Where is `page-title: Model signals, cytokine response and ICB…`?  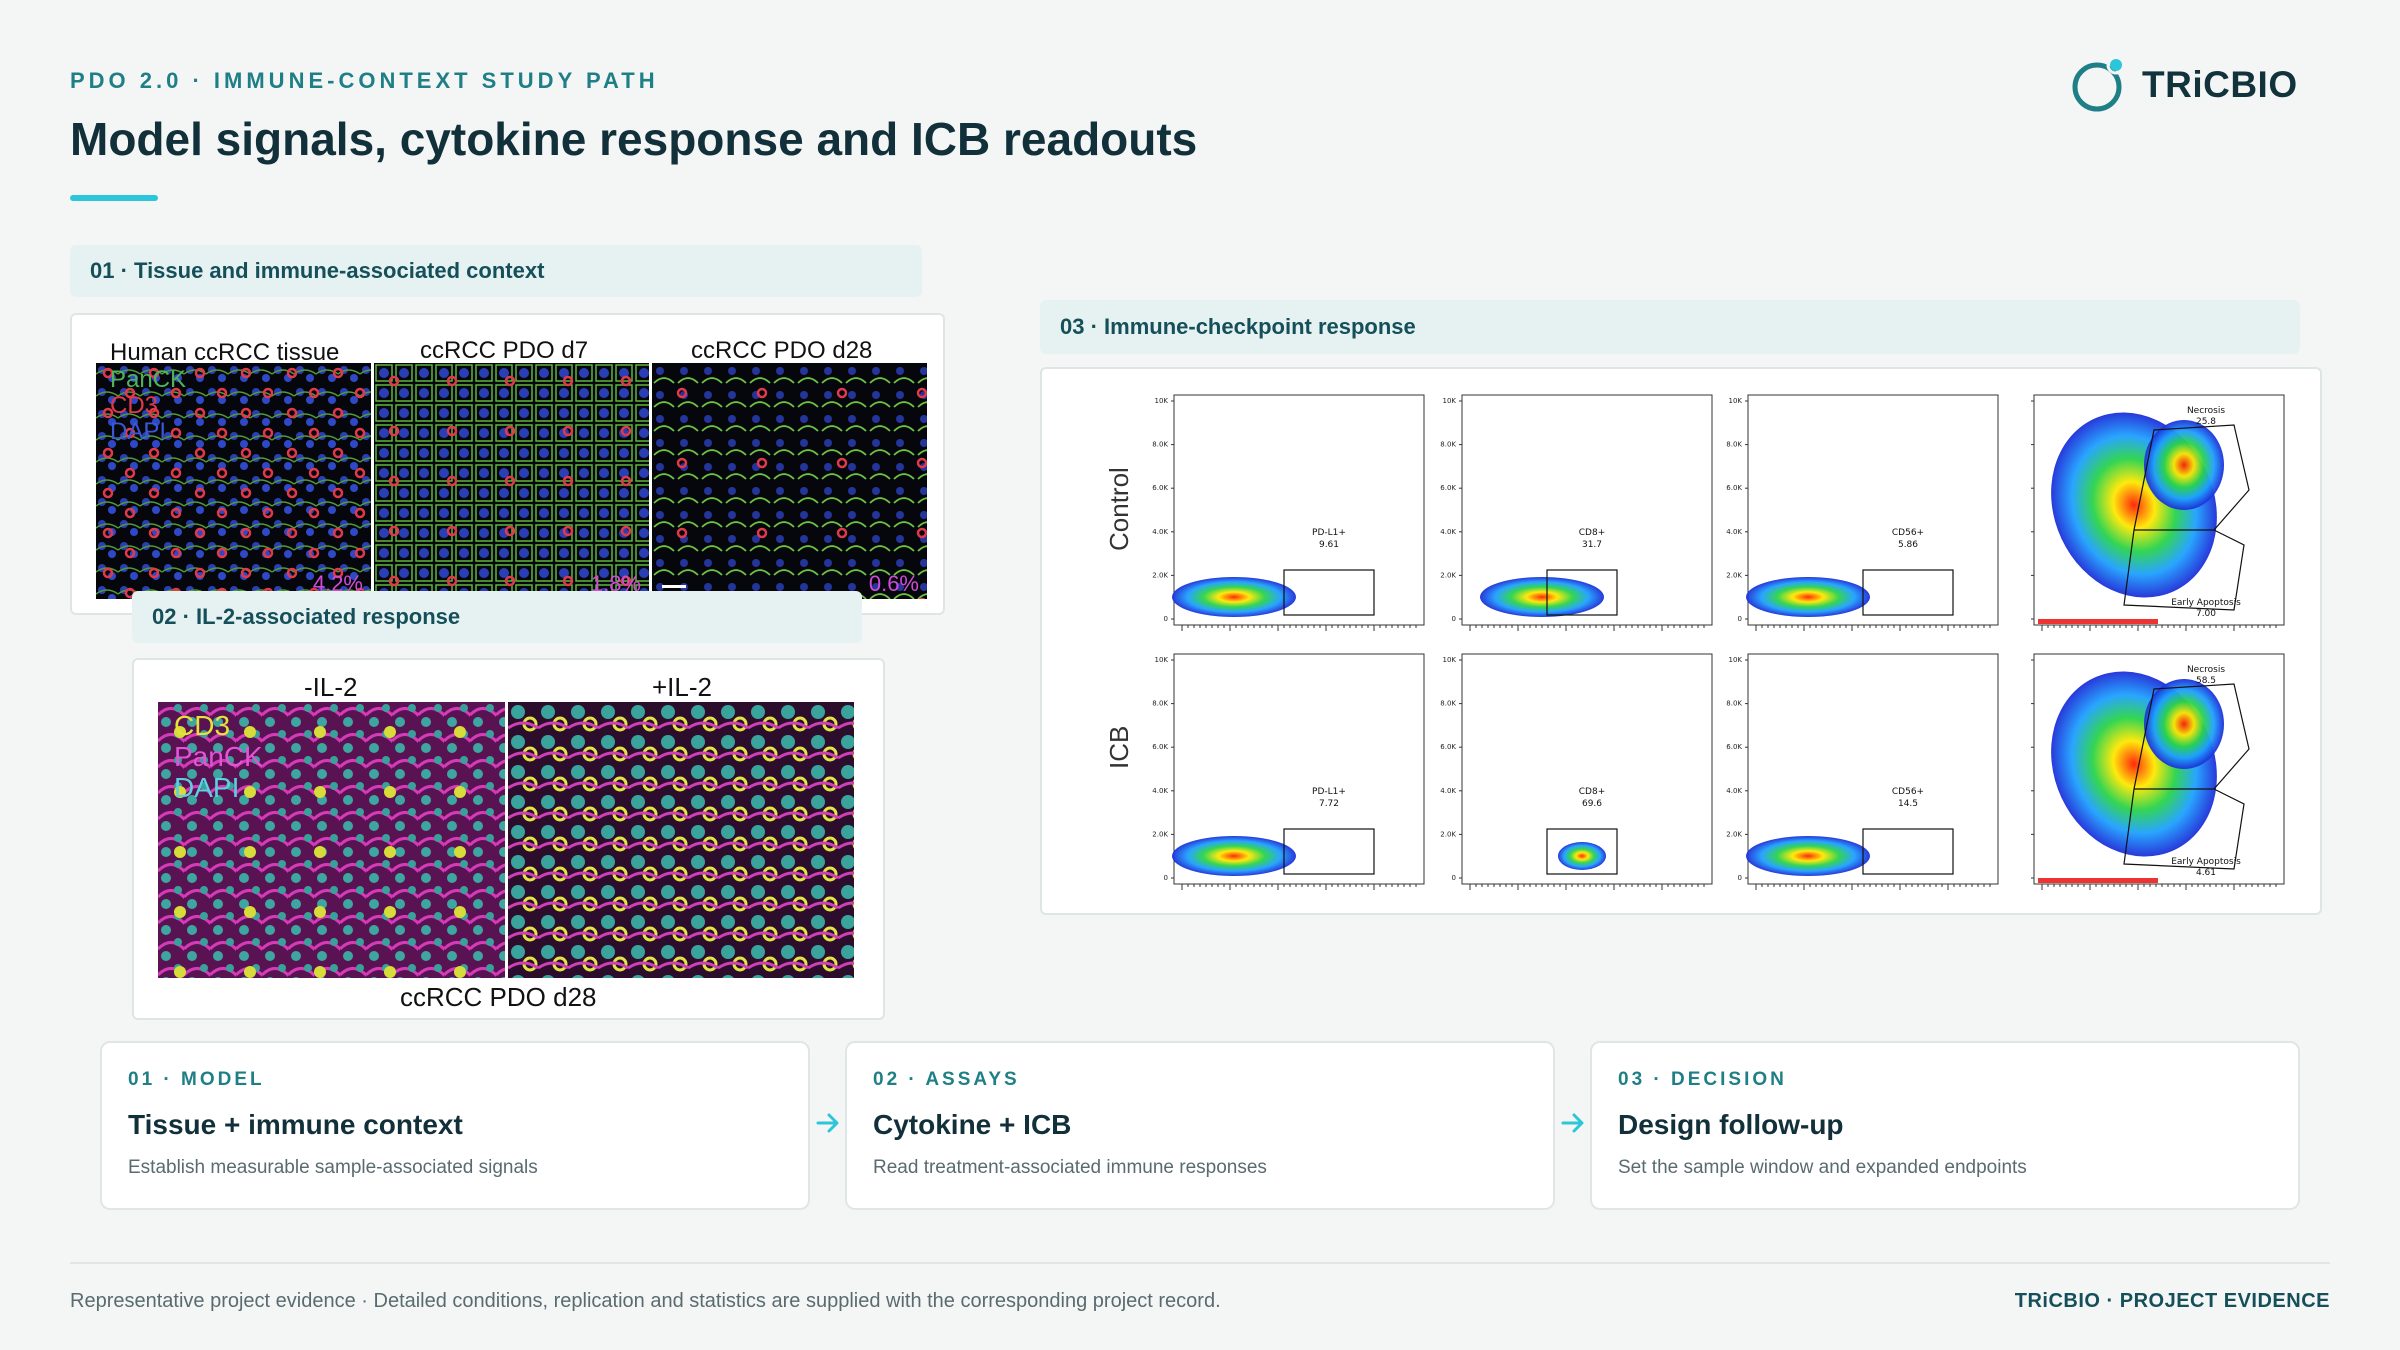
page-title: Model signals, cytokine response and ICB… is located at coordinates (634, 139).